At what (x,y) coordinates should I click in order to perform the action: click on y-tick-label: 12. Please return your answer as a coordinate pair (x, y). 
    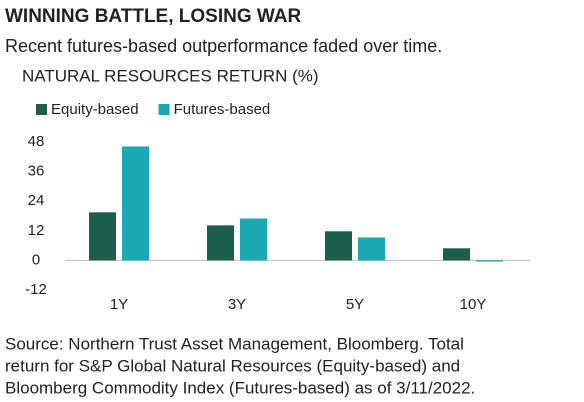
    Looking at the image, I should click on (36, 230).